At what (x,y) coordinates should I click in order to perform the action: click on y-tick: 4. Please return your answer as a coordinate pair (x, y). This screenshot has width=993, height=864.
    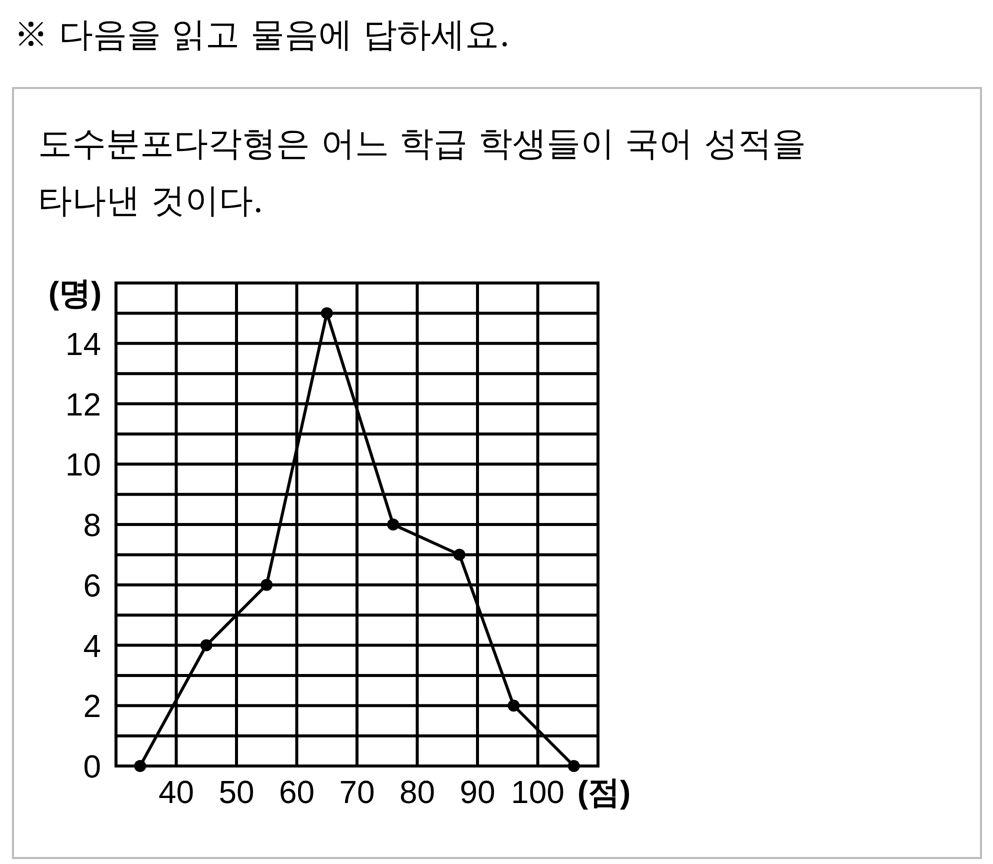
    Looking at the image, I should click on (92, 646).